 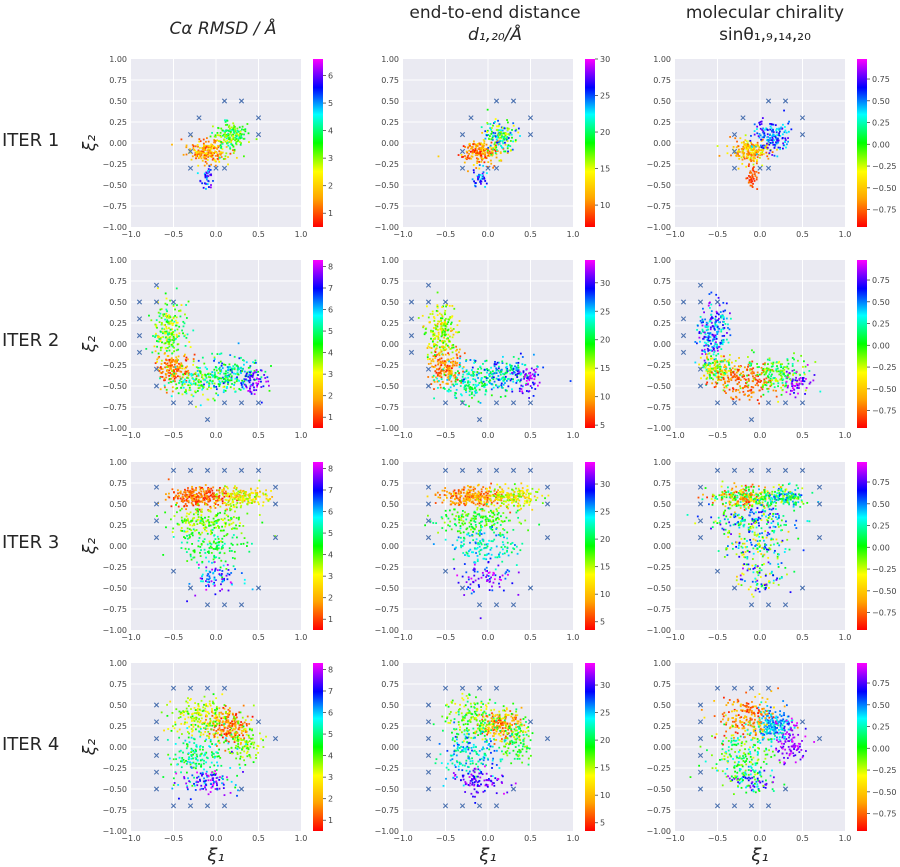 I want to click on y-tick-label: 1.00, so click(x=390, y=462).